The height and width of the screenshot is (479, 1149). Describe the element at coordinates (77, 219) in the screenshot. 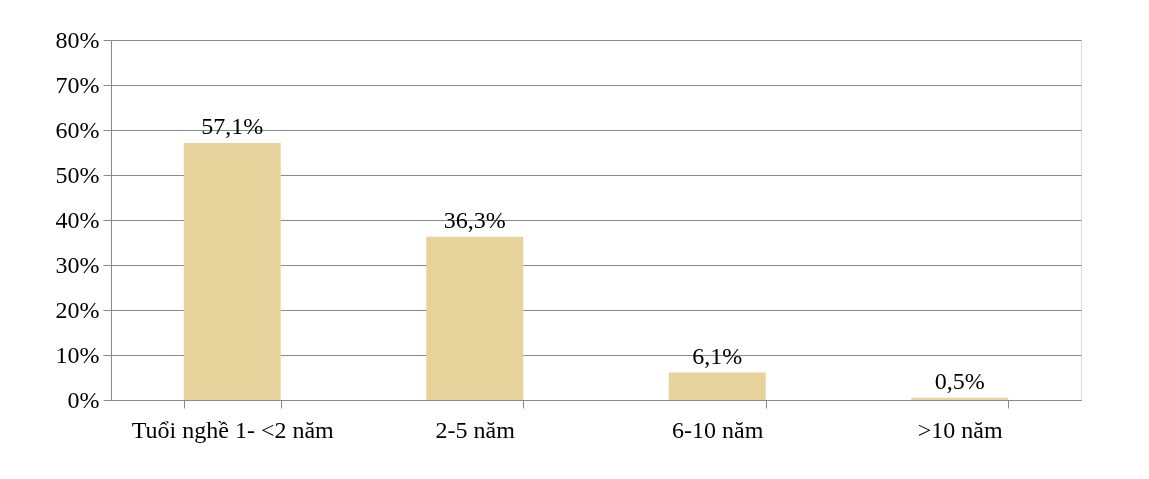

I see `y-tick-label: 40%` at that location.